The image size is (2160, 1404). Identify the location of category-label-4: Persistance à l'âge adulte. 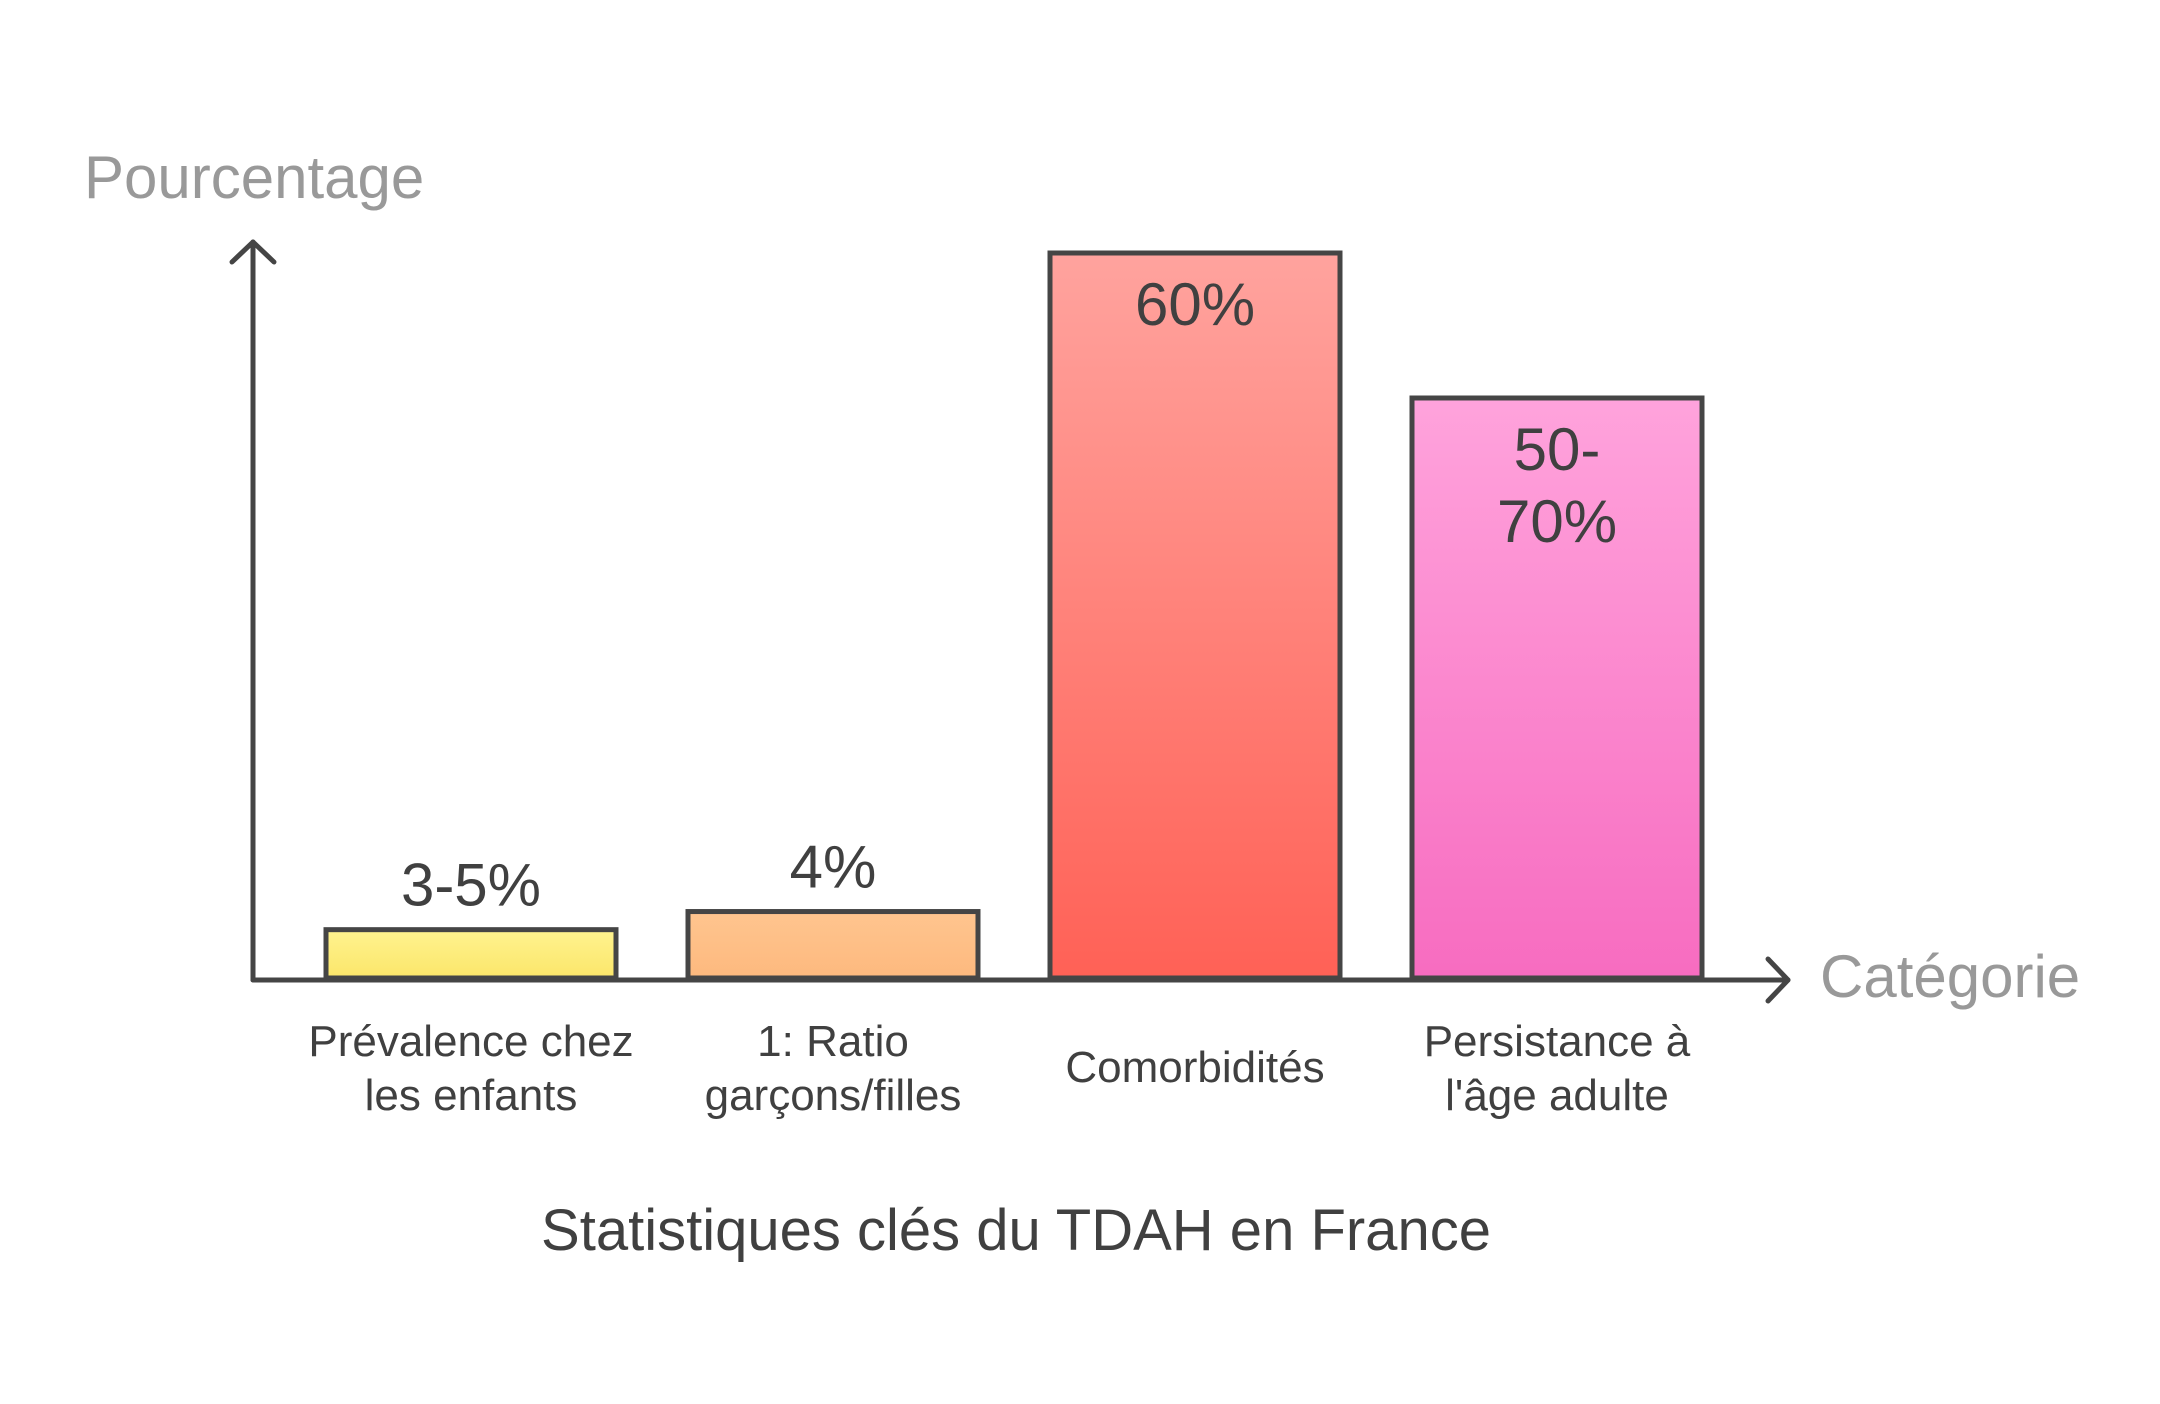
(1557, 1068).